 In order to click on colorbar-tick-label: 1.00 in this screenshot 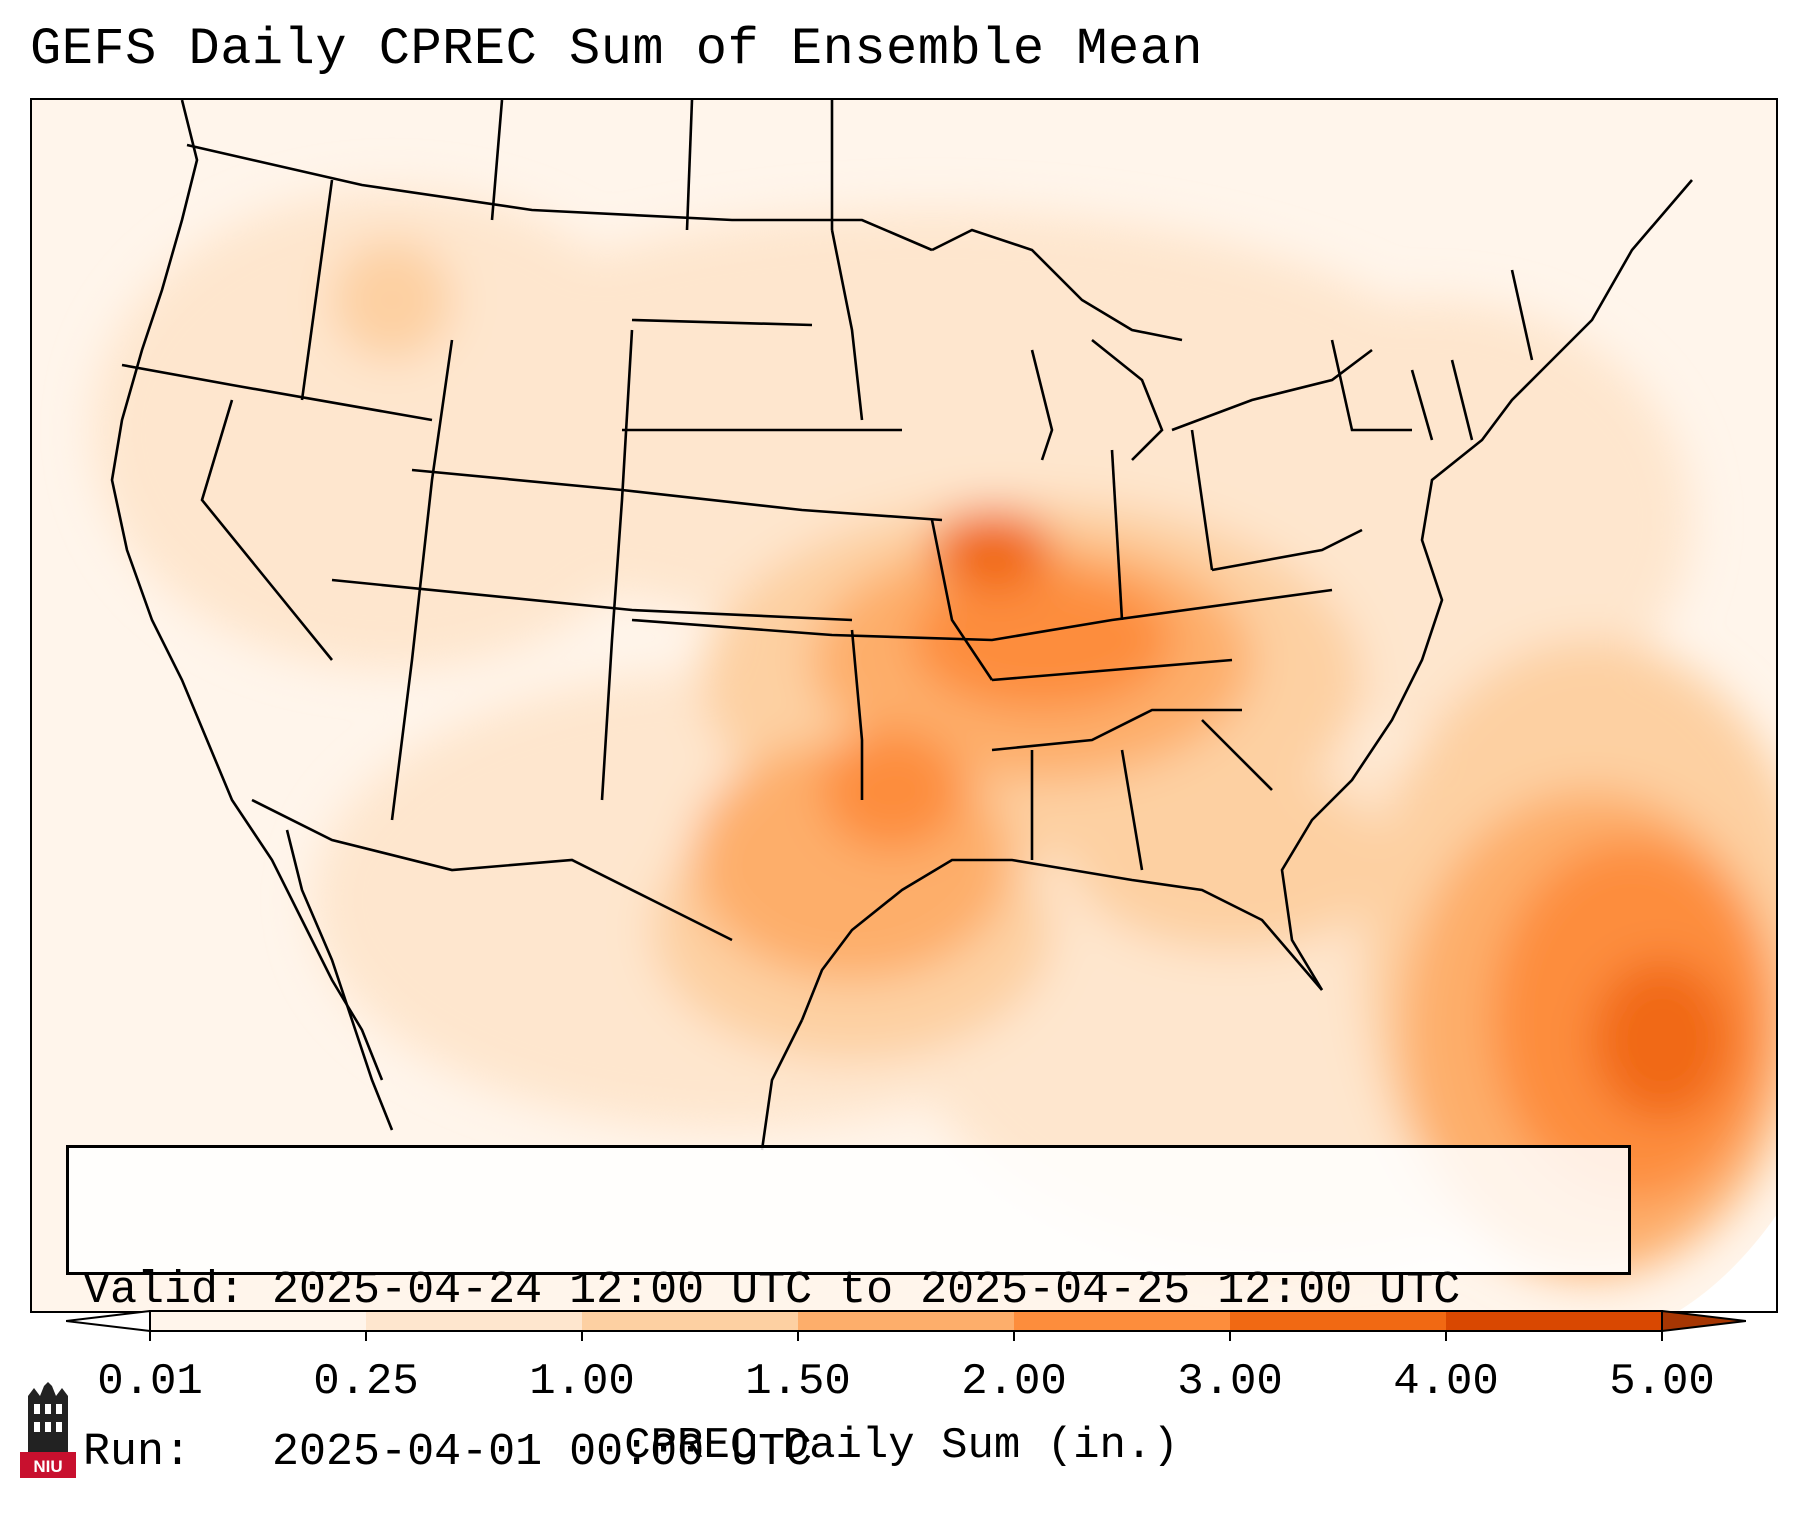, I will do `click(582, 1382)`.